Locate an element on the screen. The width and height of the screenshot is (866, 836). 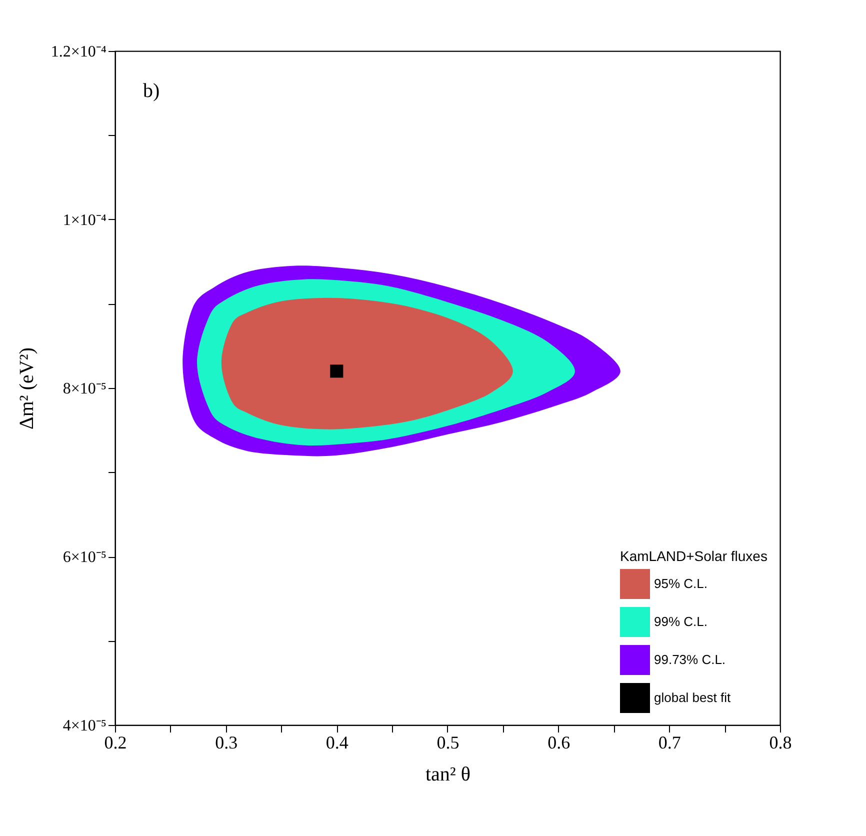
y-tick-label: 1.2×10⁻⁴ is located at coordinates (78, 52).